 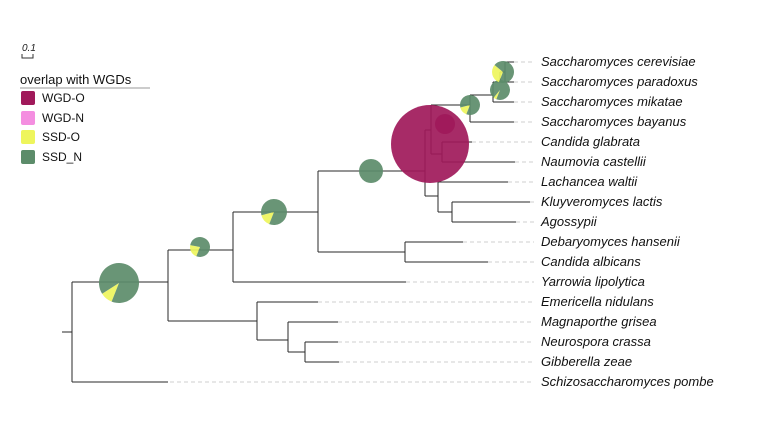 I want to click on legend-title: overlap with WGDs, so click(x=76, y=79).